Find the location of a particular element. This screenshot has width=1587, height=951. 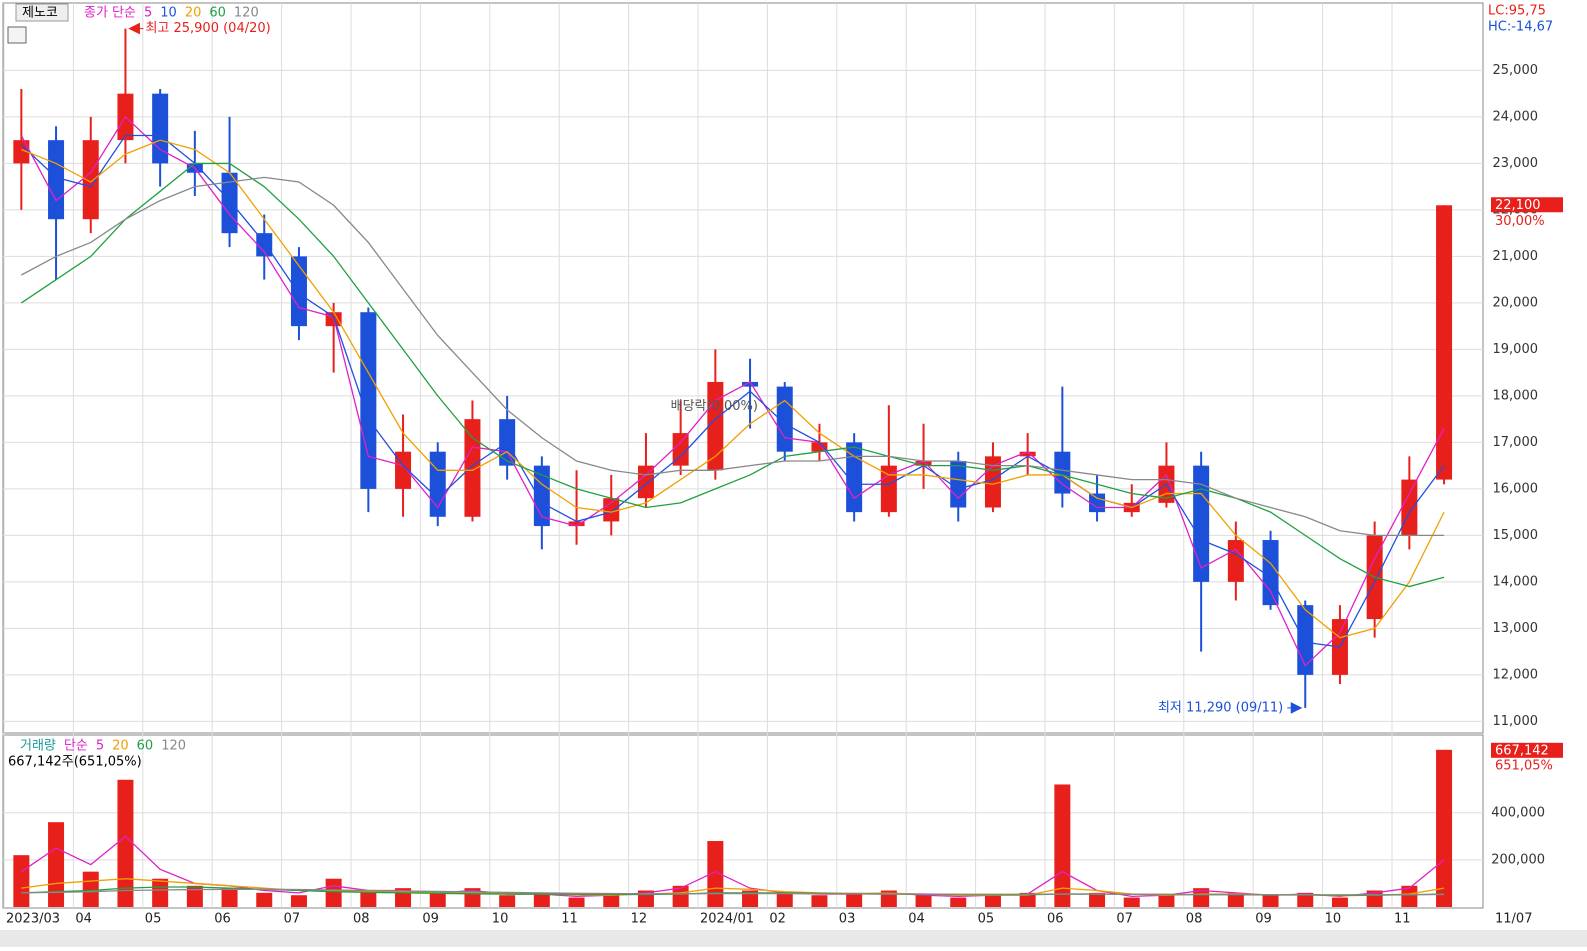

x-tick-label: 2023/03 is located at coordinates (33, 919).